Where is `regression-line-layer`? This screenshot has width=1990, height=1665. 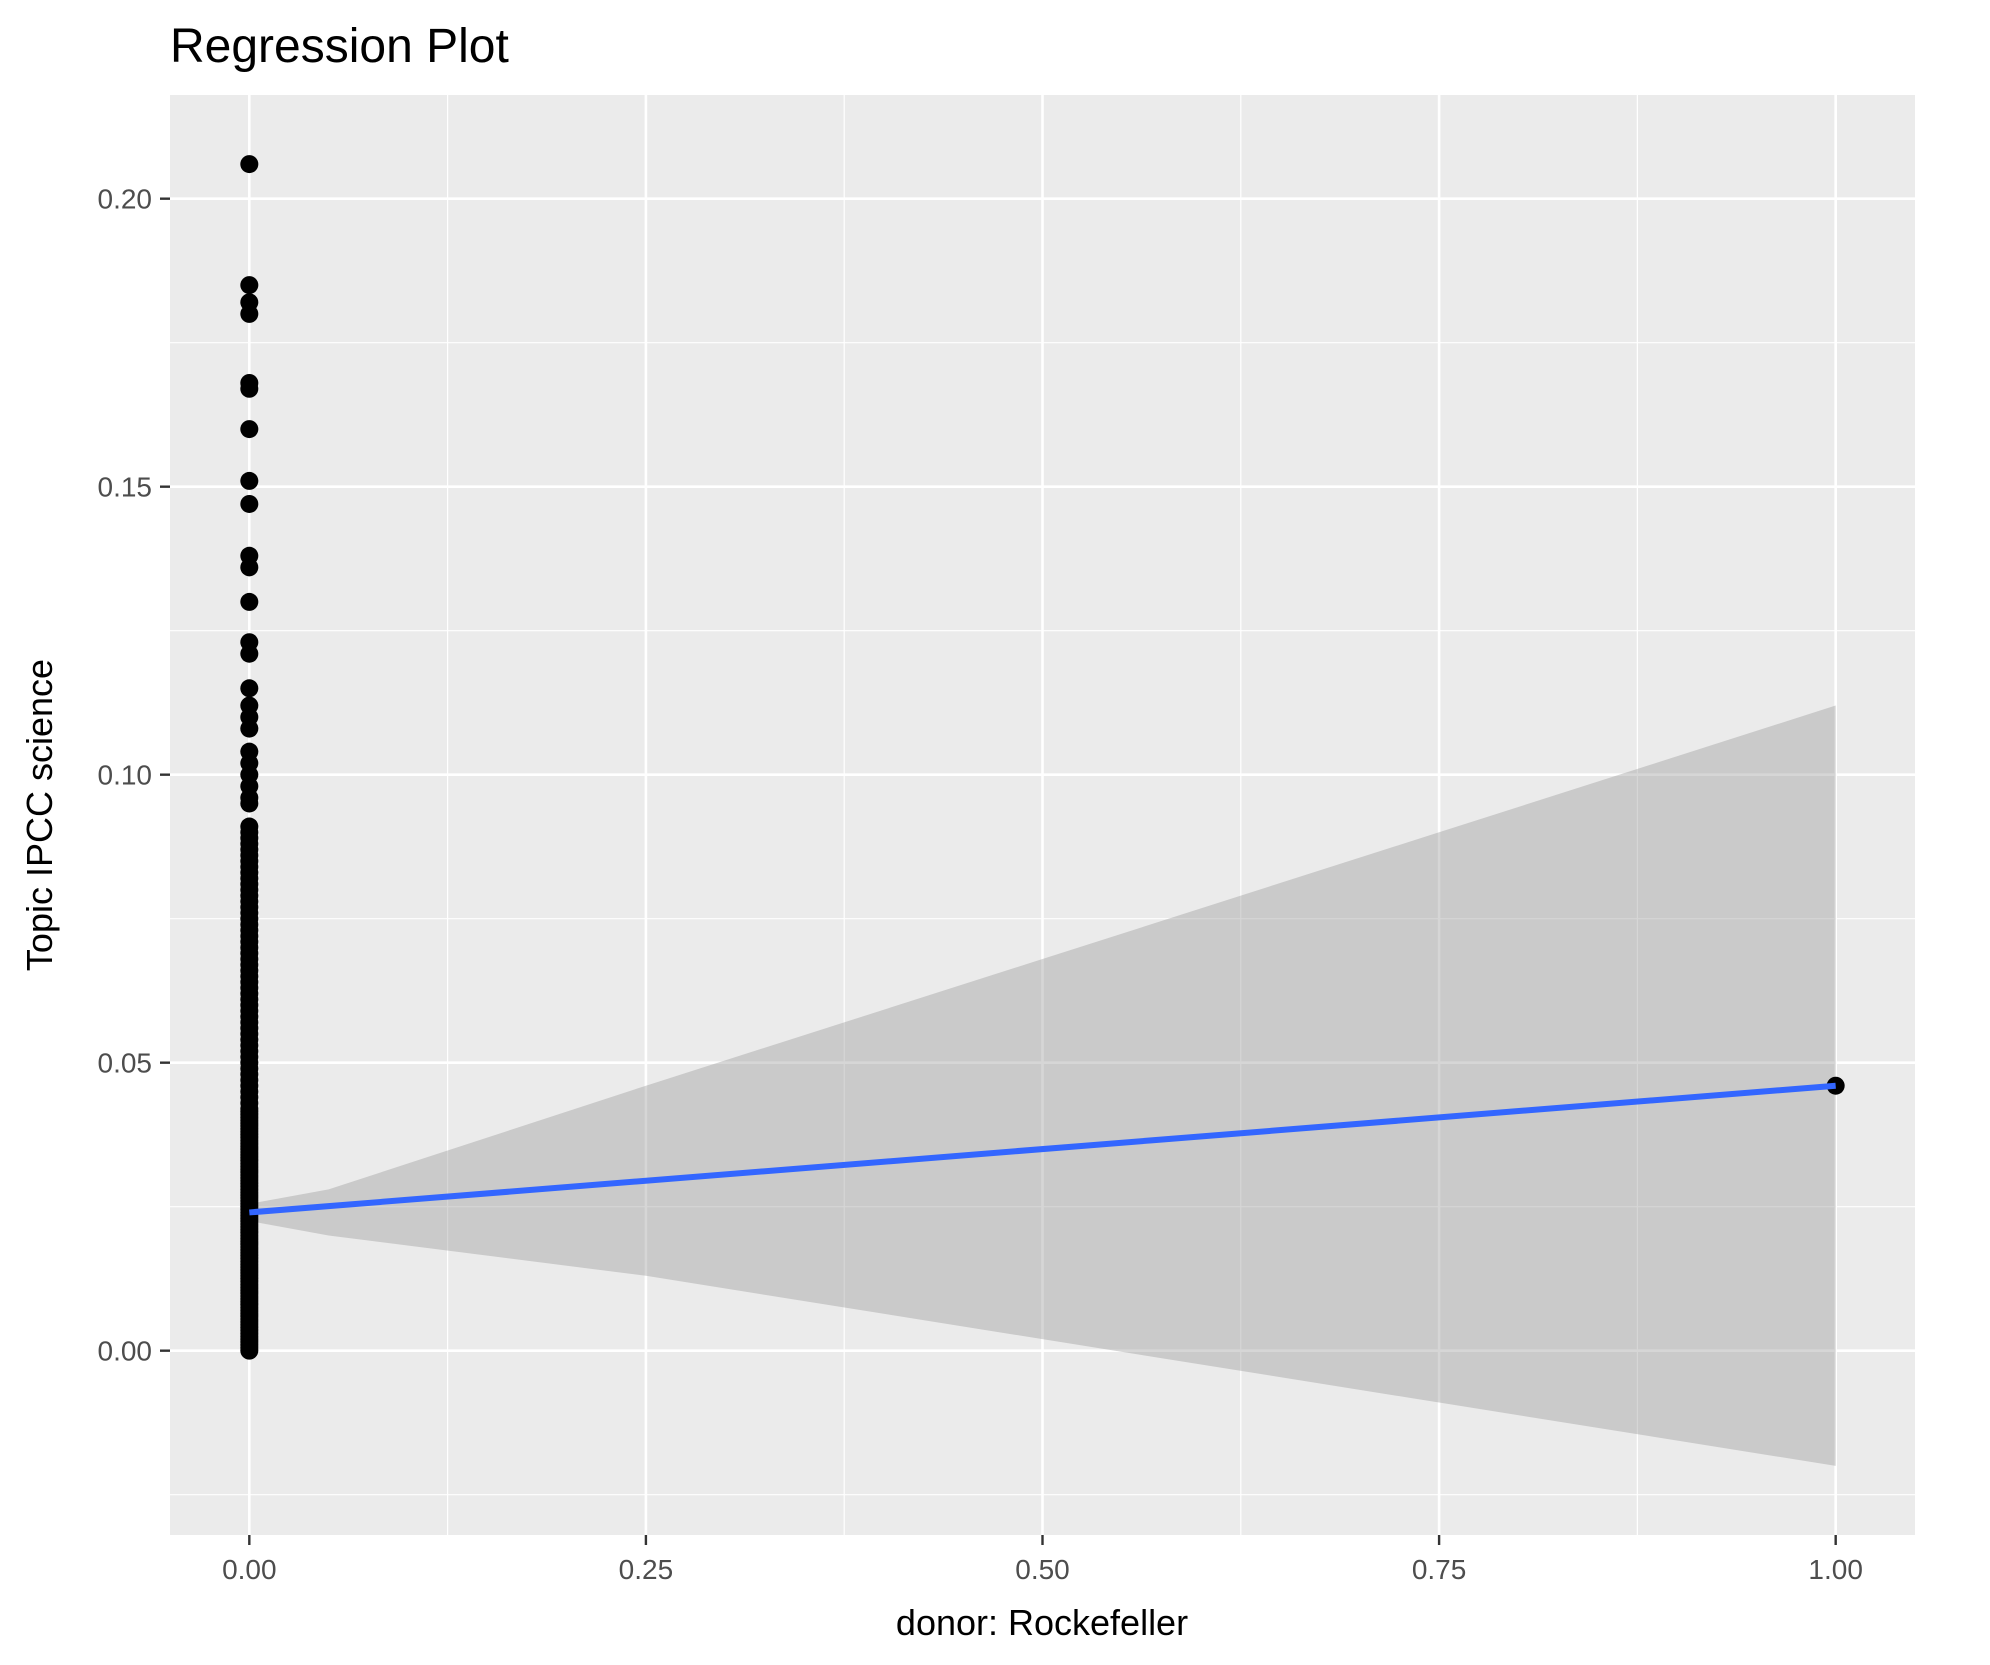 regression-line-layer is located at coordinates (1042, 1149).